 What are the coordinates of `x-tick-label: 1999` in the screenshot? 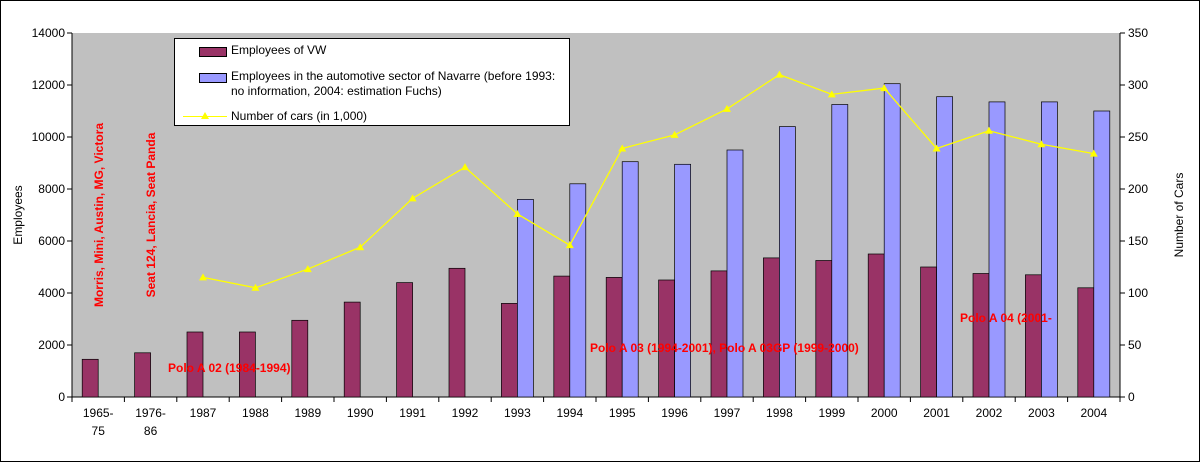 It's located at (831, 413).